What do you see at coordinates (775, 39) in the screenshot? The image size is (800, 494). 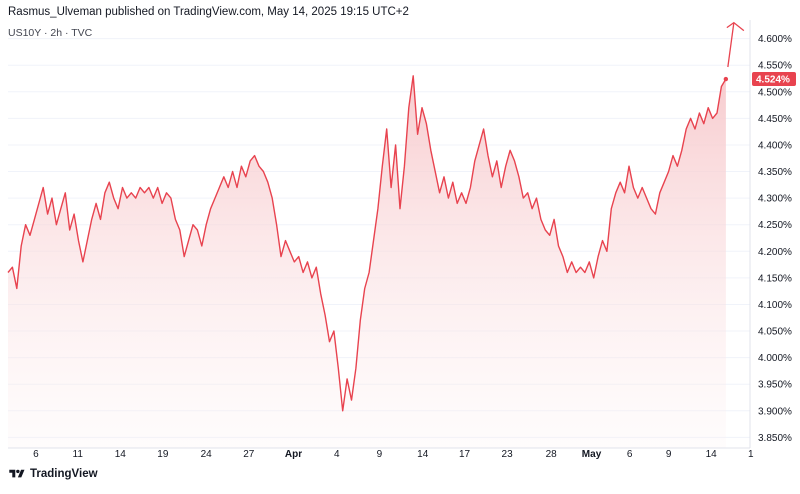 I see `y-tick-label: 4.600%` at bounding box center [775, 39].